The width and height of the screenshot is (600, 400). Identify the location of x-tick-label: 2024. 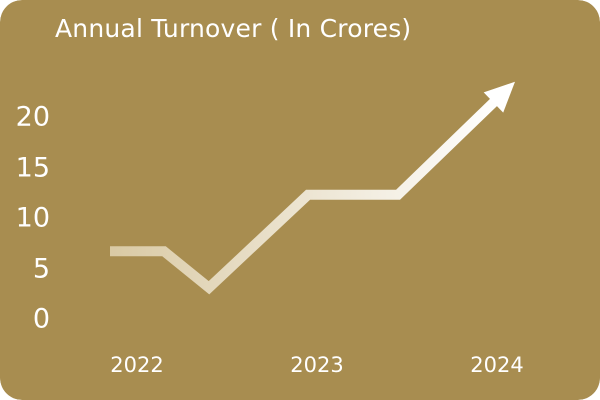
(497, 365).